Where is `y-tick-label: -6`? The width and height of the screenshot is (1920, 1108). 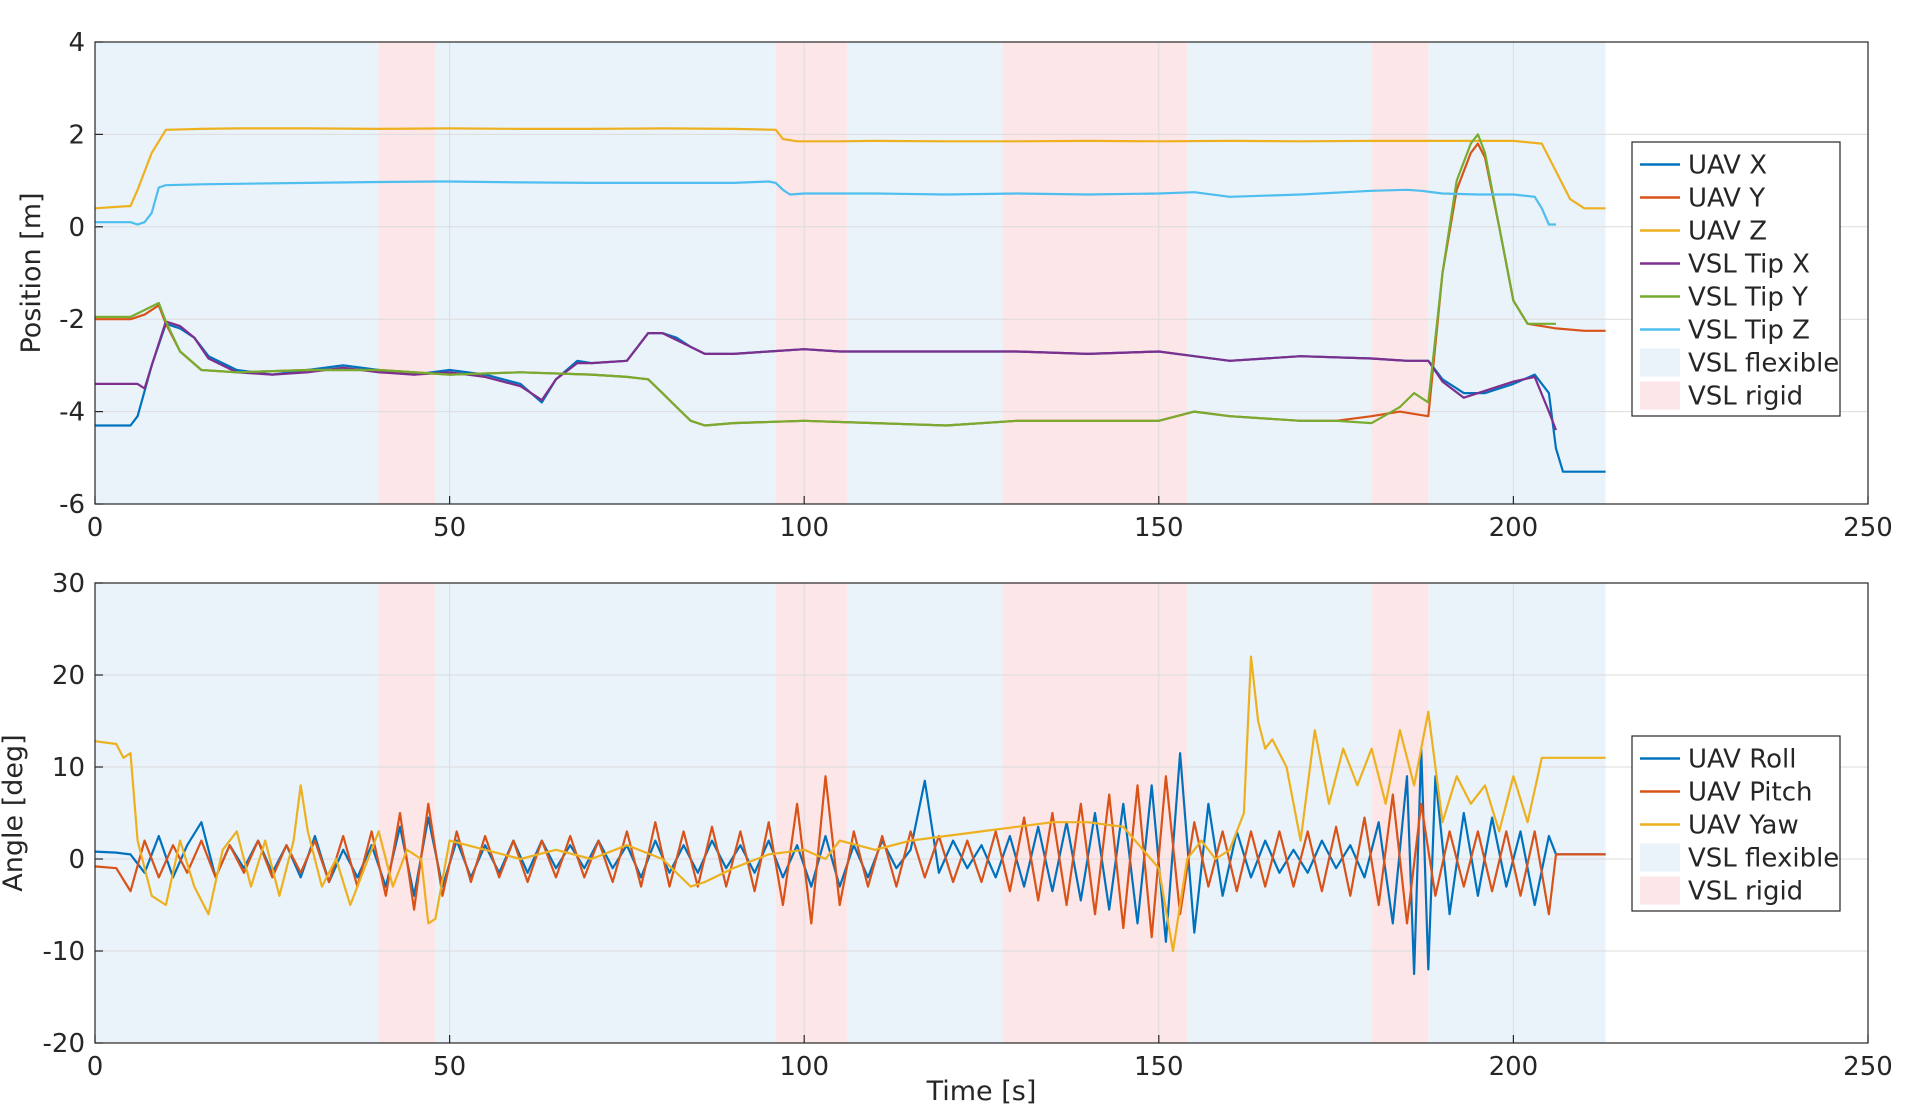
y-tick-label: -6 is located at coordinates (72, 505).